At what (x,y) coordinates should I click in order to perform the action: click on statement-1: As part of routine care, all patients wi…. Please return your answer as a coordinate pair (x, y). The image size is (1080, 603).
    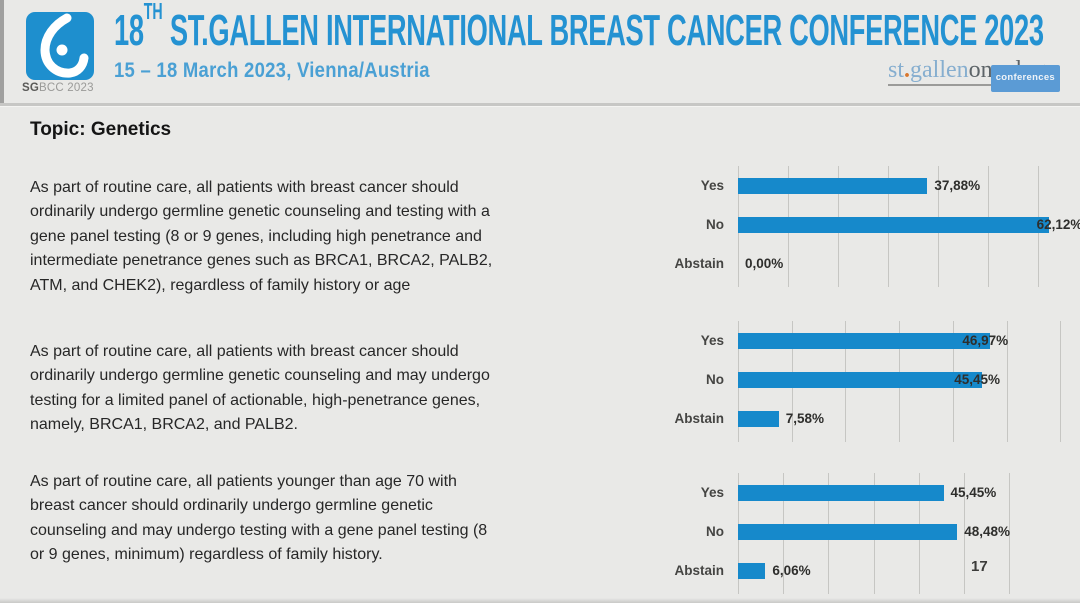
    Looking at the image, I should click on (261, 236).